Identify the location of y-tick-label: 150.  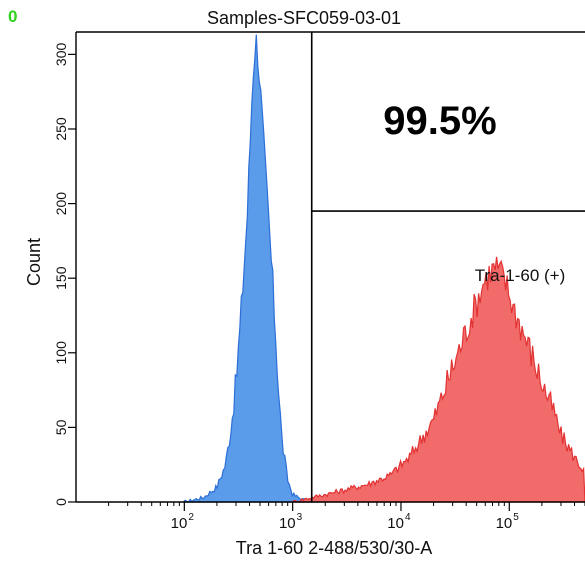
(61, 278).